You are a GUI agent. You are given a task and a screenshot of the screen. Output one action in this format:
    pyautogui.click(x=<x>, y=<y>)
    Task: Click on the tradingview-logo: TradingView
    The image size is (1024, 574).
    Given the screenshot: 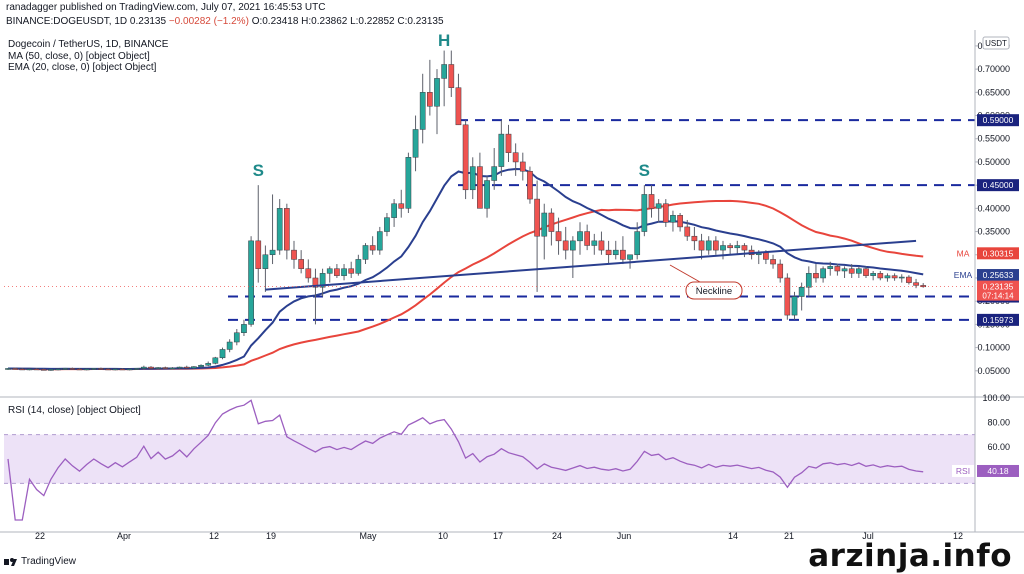 What is the action you would take?
    pyautogui.click(x=40, y=561)
    